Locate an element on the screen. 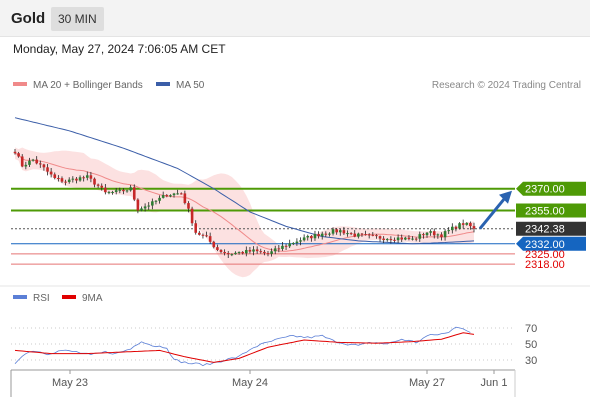 The width and height of the screenshot is (590, 400). level-label-2342.38: 2342.38 is located at coordinates (545, 230).